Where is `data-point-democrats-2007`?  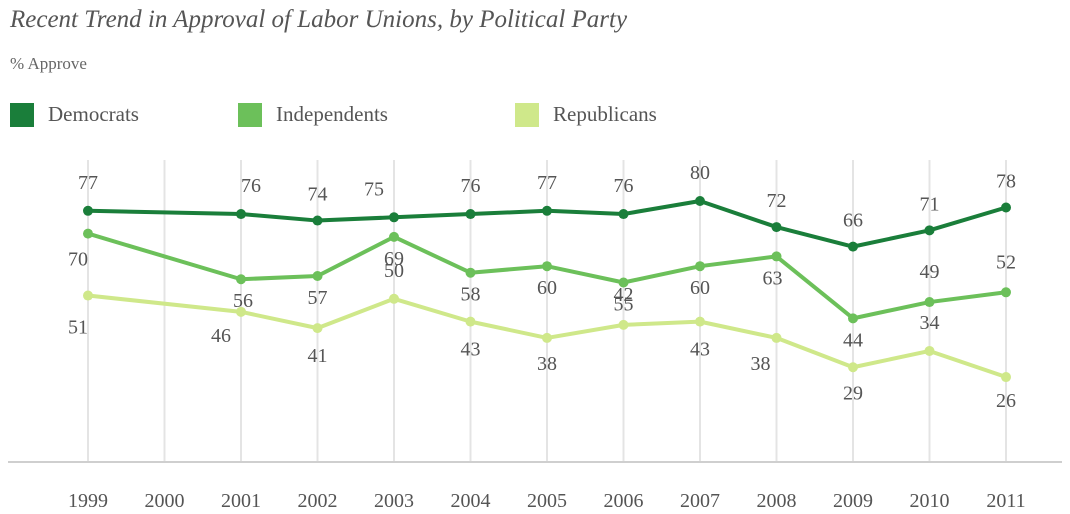 data-point-democrats-2007 is located at coordinates (700, 201).